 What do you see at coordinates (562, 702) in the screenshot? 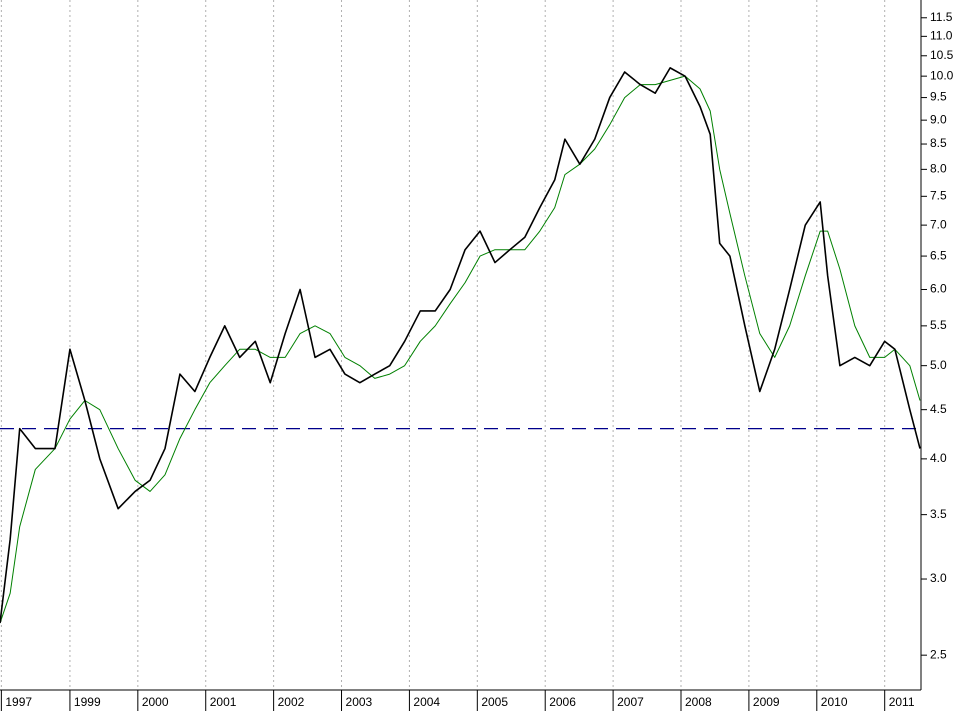
I see `x-tick-label: 2006` at bounding box center [562, 702].